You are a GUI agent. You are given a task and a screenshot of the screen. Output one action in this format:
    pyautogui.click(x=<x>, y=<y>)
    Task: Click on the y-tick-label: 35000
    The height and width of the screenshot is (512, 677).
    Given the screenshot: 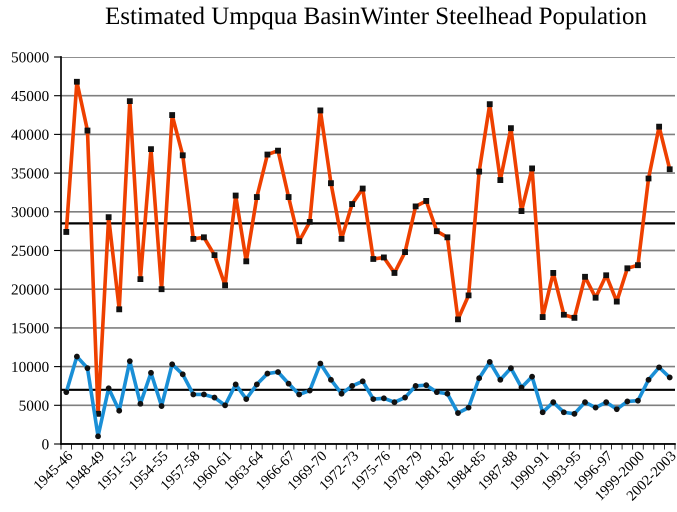 What is the action you would take?
    pyautogui.click(x=30, y=173)
    